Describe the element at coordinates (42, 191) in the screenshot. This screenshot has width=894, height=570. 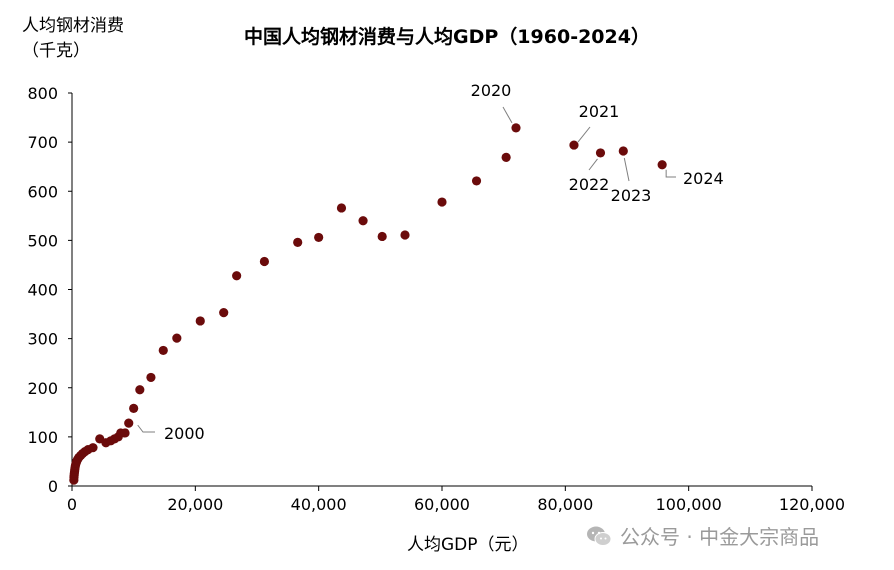
I see `y-tick-label: 600` at that location.